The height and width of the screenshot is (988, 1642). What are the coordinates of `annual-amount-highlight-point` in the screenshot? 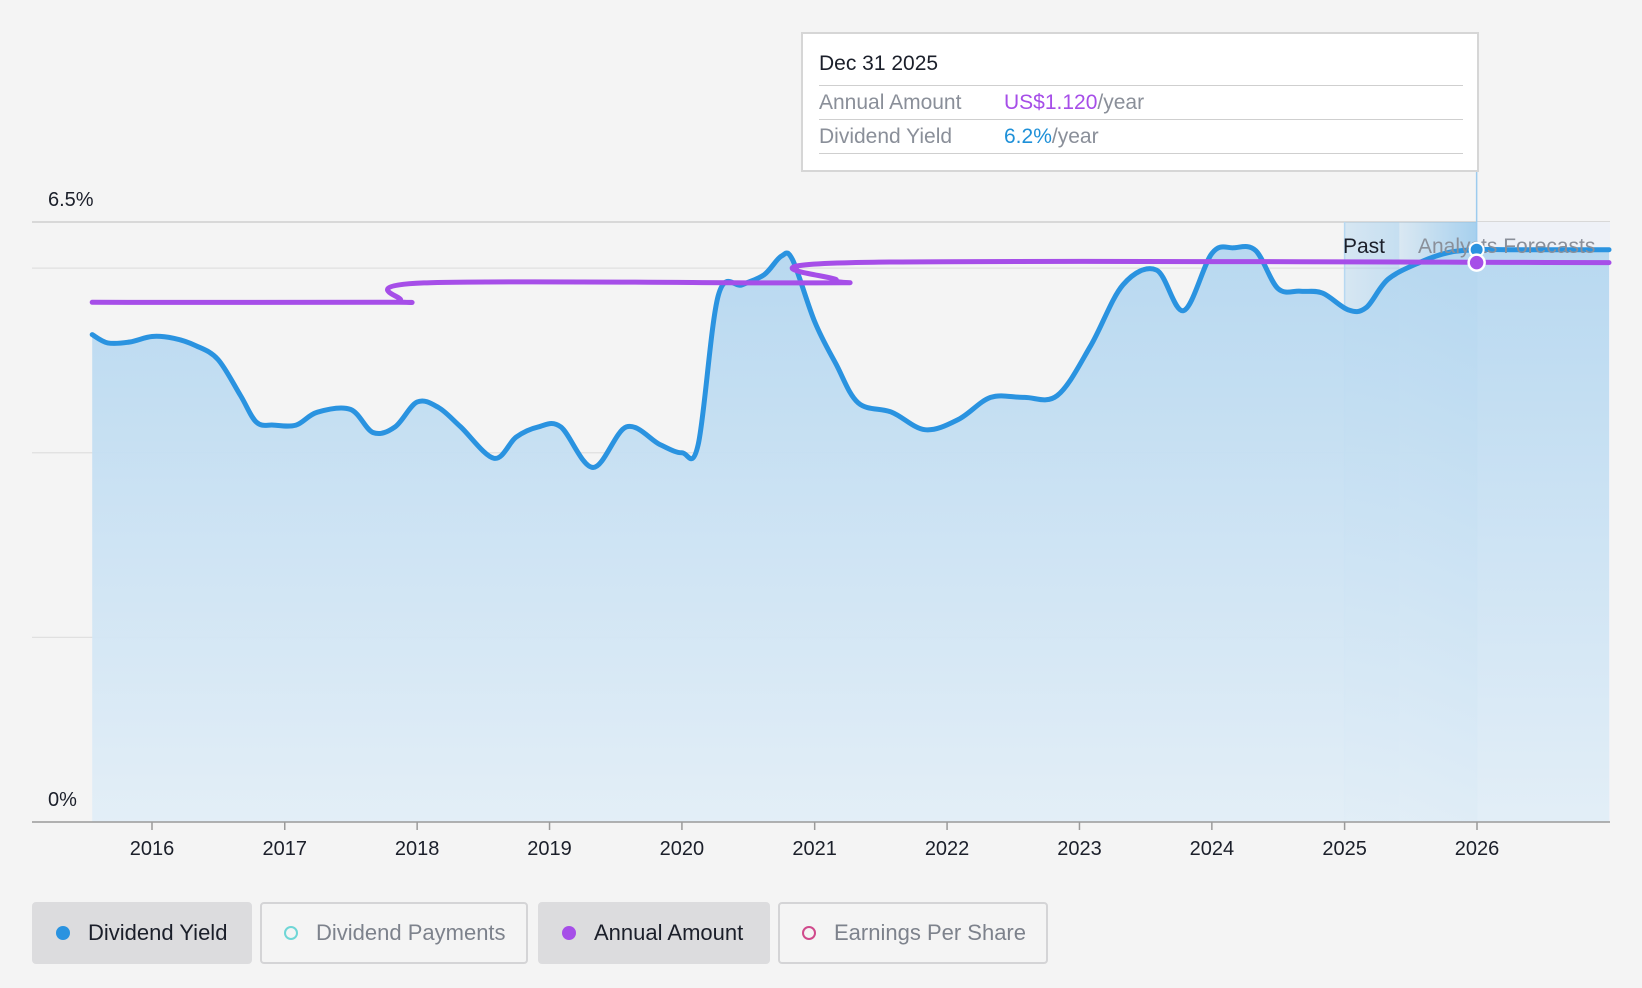 It's located at (1476, 262).